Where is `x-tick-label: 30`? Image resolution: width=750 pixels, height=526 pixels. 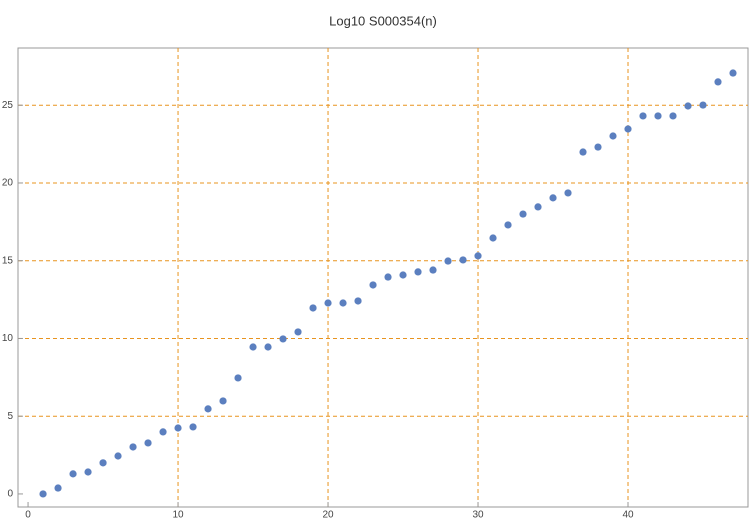
x-tick-label: 30 is located at coordinates (478, 515).